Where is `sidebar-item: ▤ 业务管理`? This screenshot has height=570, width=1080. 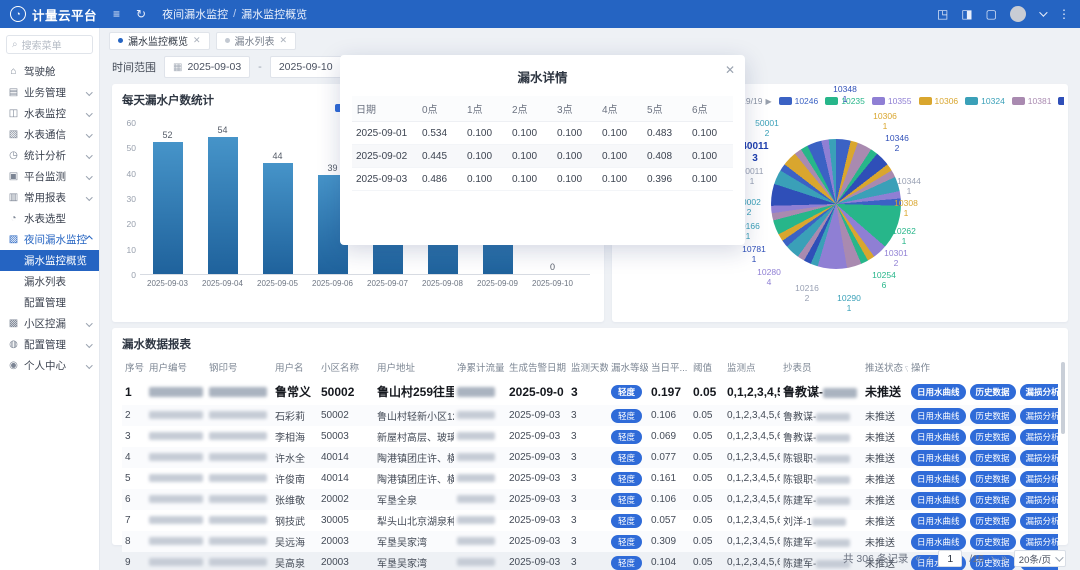 sidebar-item: ▤ 业务管理 is located at coordinates (49, 92).